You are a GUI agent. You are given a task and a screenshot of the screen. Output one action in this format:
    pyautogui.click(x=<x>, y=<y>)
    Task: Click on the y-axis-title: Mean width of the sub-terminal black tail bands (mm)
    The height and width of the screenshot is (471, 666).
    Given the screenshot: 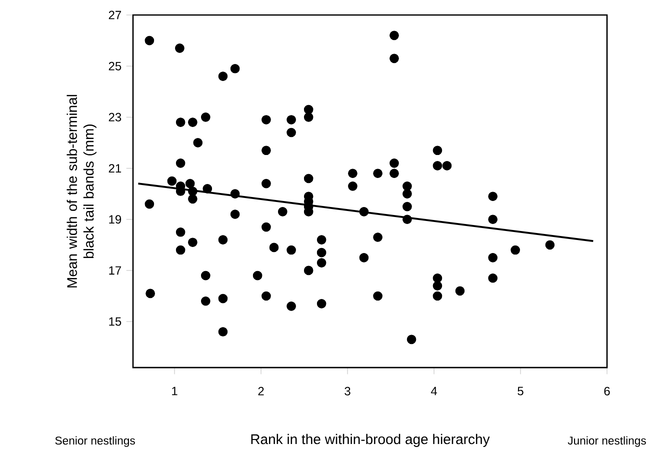 What is the action you would take?
    pyautogui.click(x=81, y=191)
    